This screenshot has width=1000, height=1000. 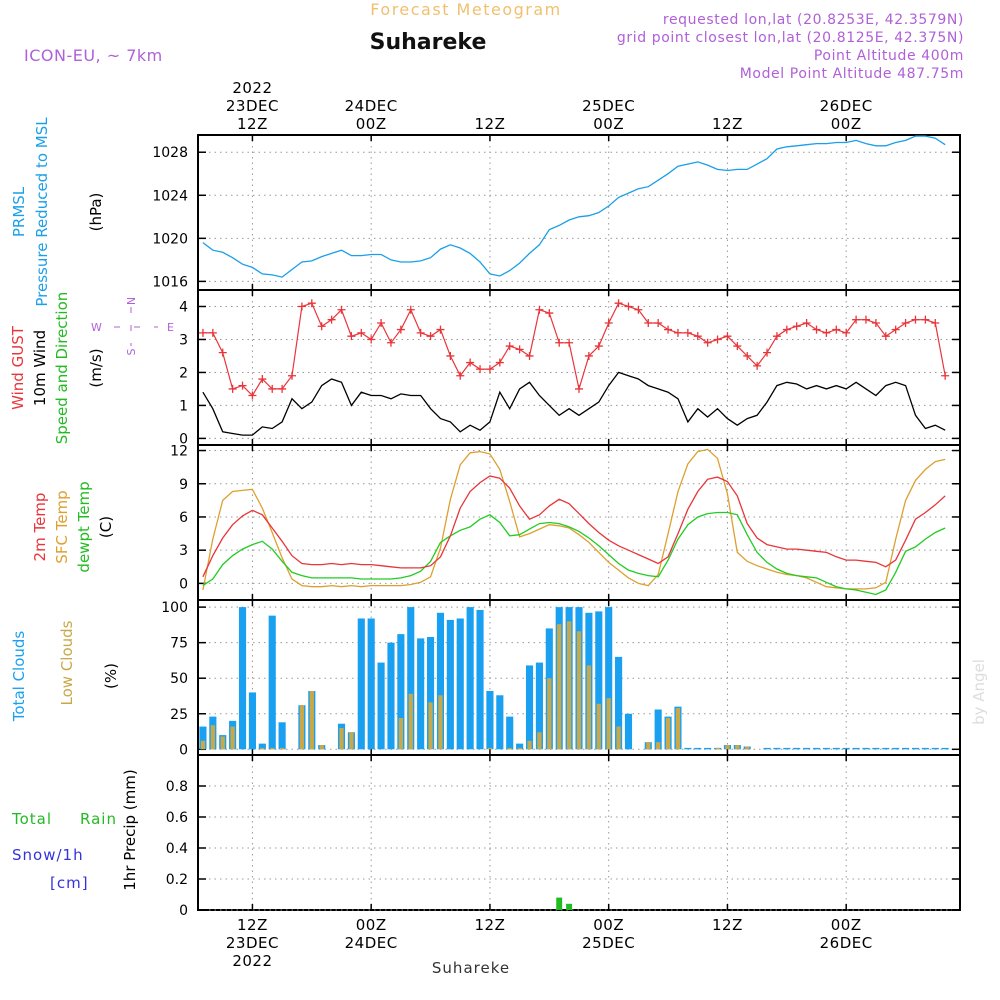 I want to click on temperature-ytick-label: 0, so click(x=183, y=584).